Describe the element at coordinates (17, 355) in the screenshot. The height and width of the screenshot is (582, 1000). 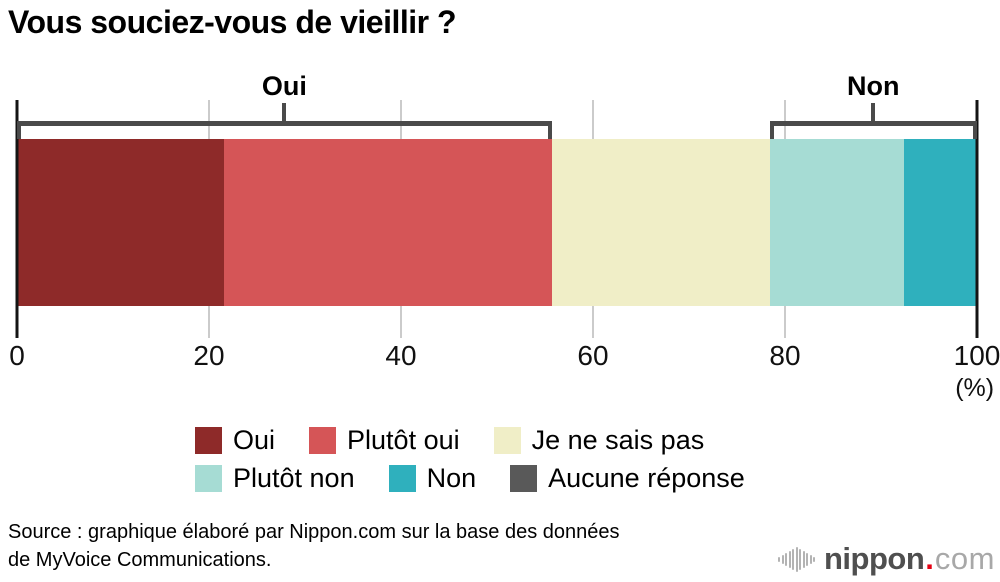
I see `tick-label: 0` at that location.